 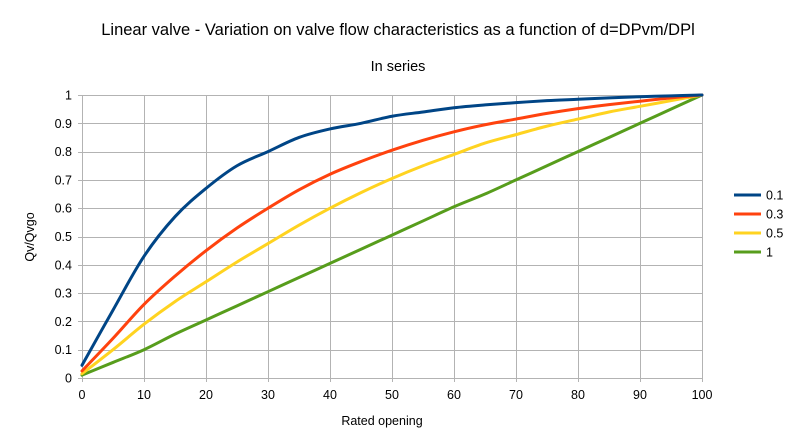 What do you see at coordinates (381, 421) in the screenshot?
I see `x-axis-label: Rated opening` at bounding box center [381, 421].